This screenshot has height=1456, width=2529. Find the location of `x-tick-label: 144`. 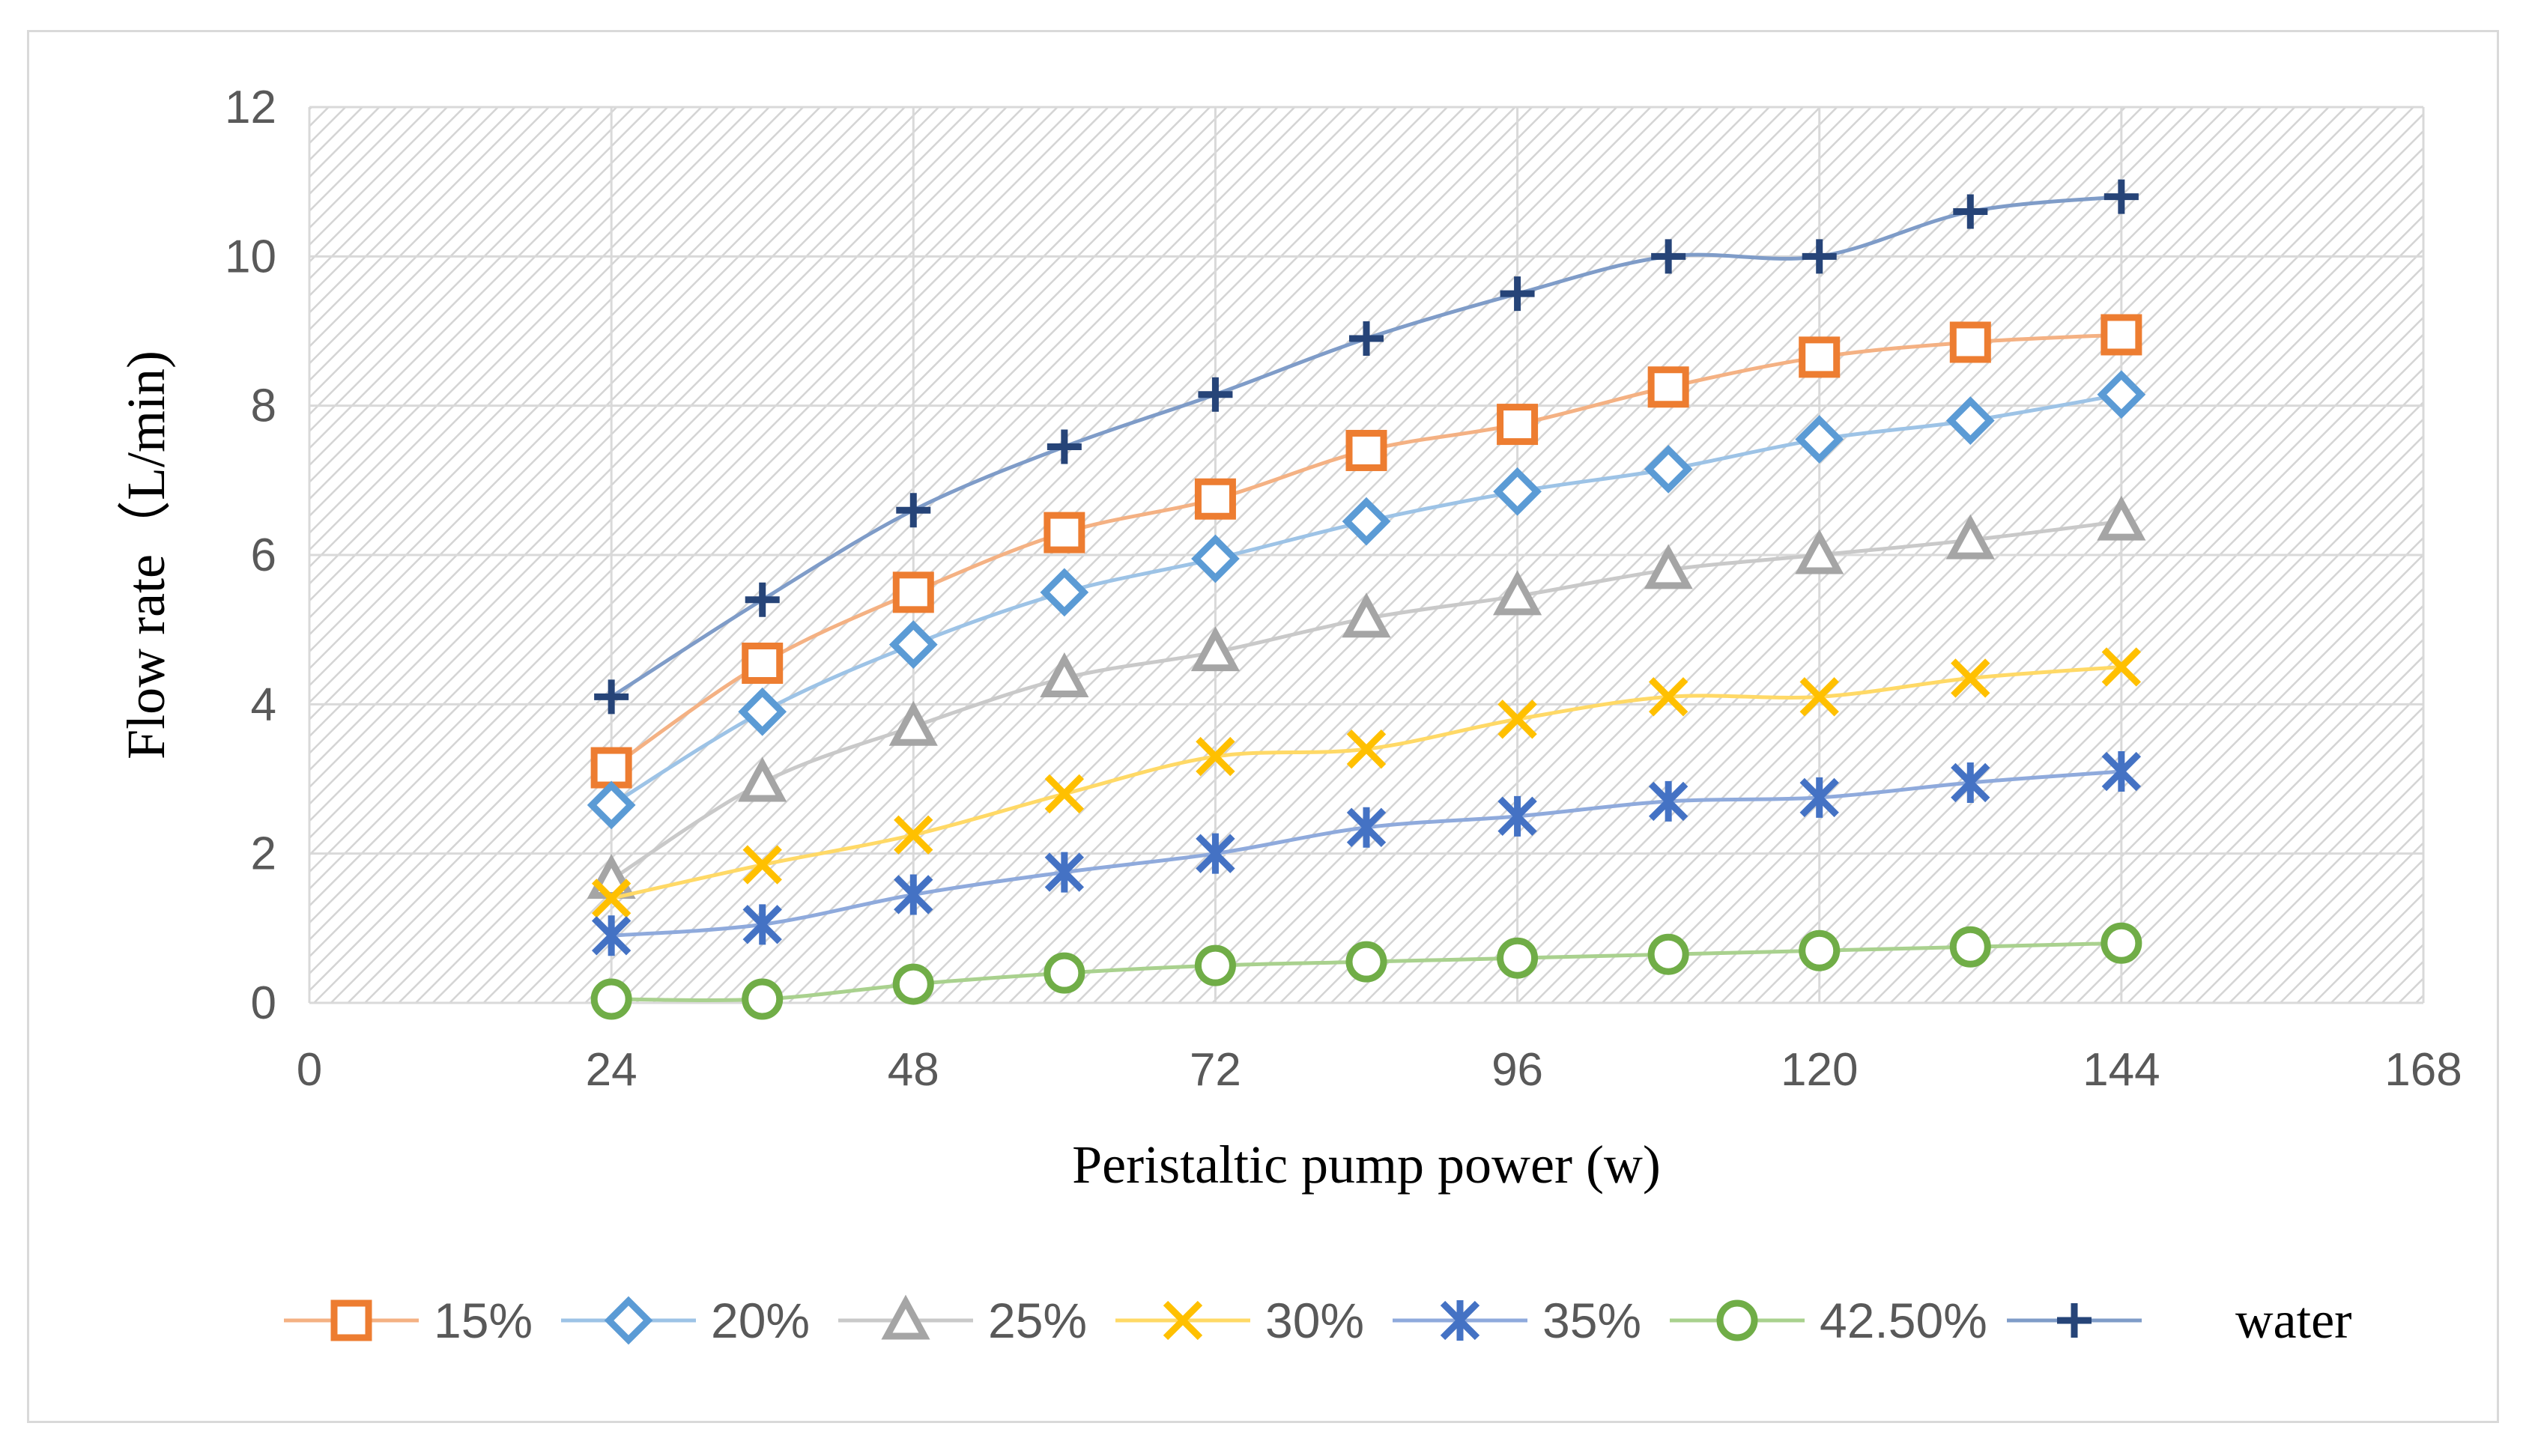

x-tick-label: 144 is located at coordinates (2121, 1070).